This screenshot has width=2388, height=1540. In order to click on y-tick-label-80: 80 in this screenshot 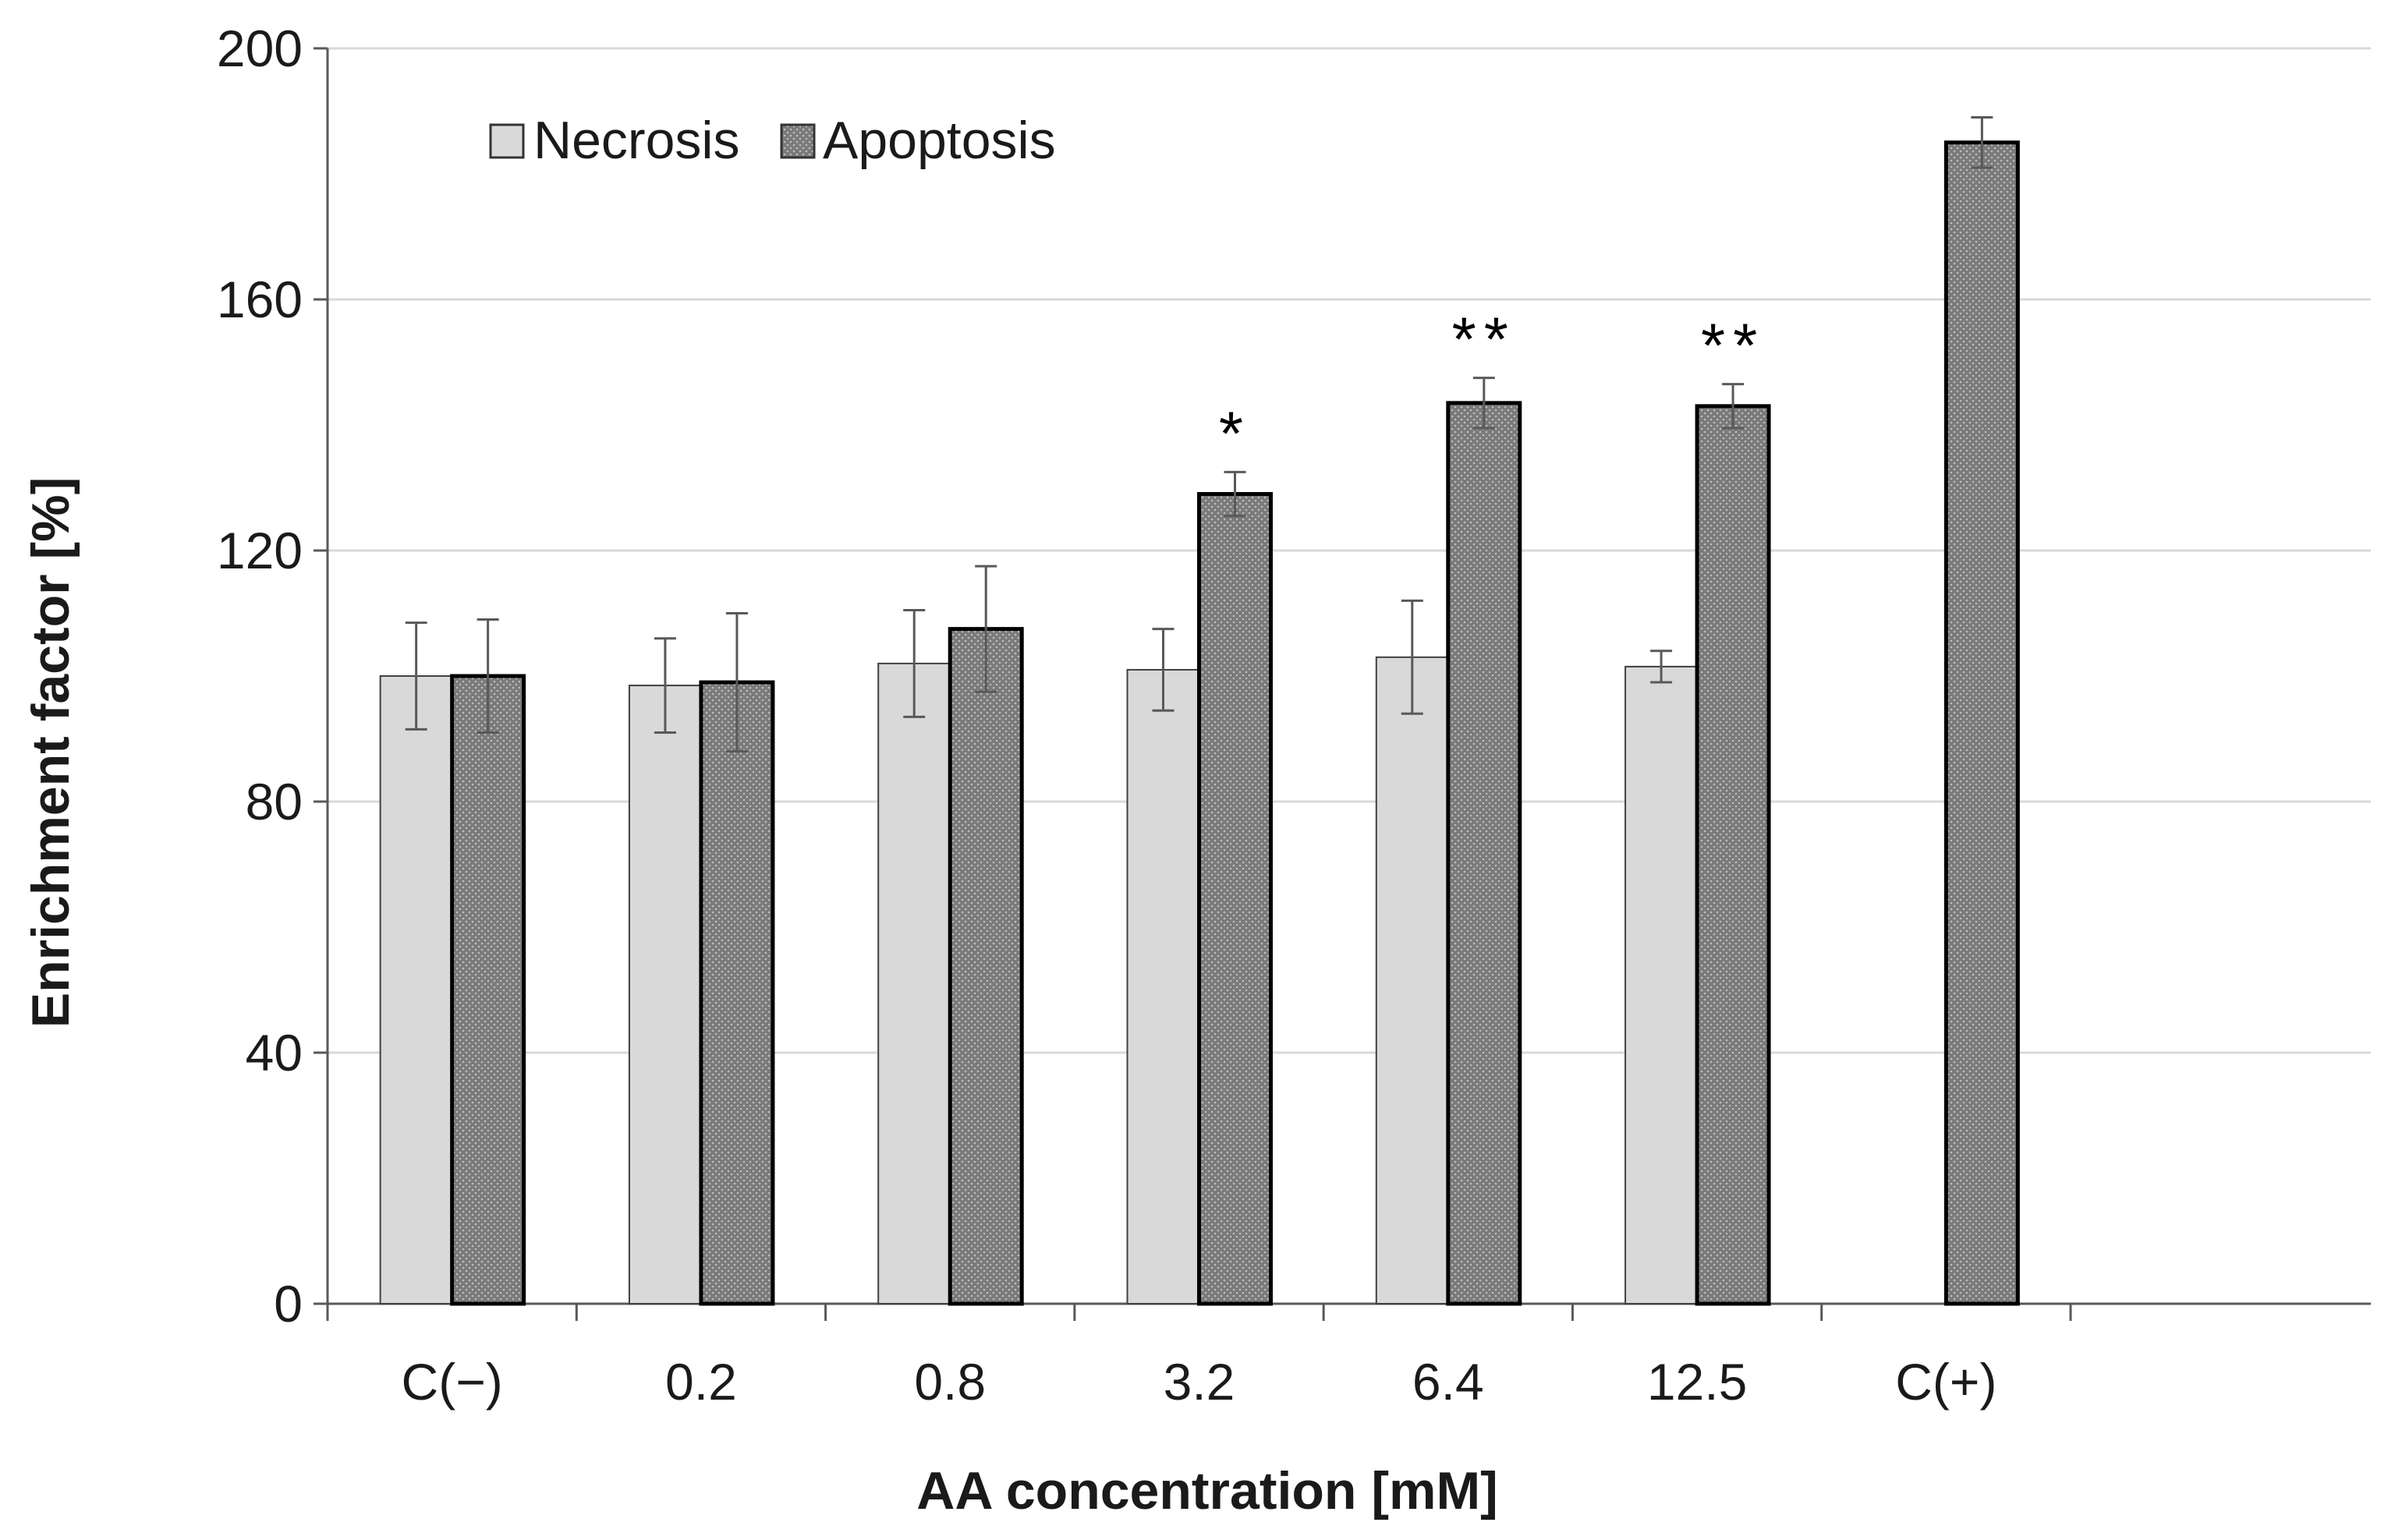, I will do `click(275, 801)`.